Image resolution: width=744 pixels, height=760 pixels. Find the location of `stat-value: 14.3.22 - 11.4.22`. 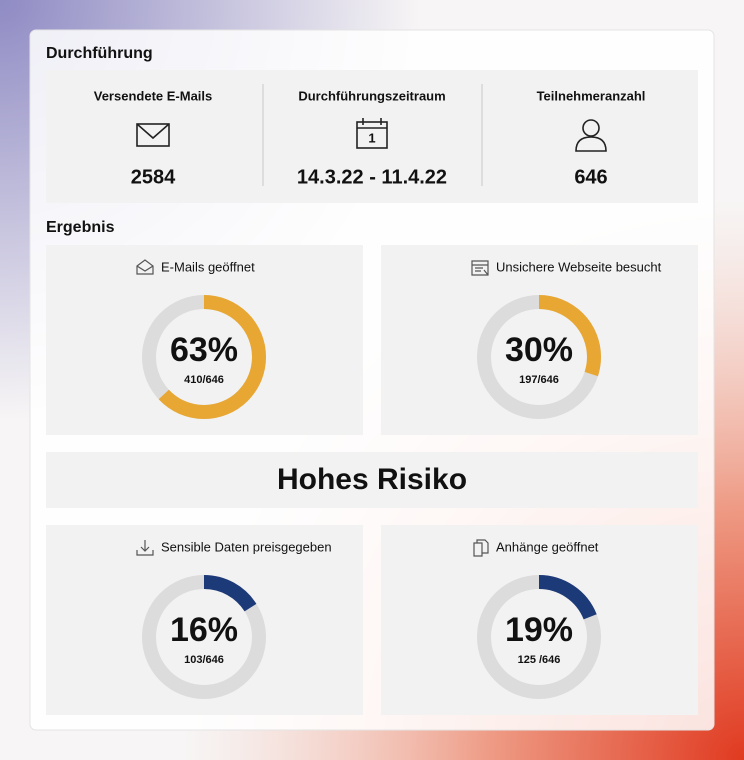

stat-value: 14.3.22 - 11.4.22 is located at coordinates (372, 177).